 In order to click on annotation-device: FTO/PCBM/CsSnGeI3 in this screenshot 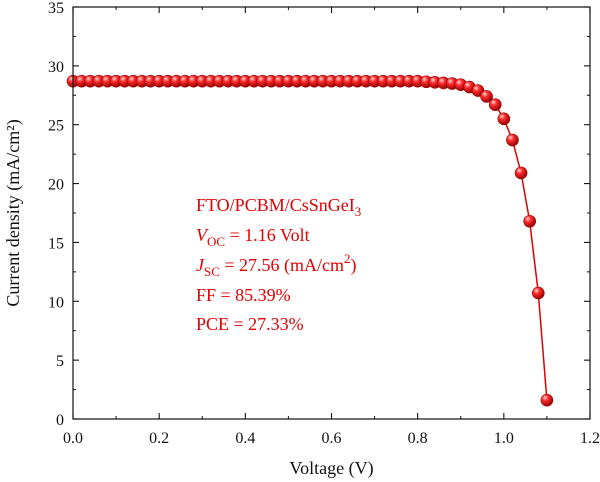, I will do `click(278, 207)`.